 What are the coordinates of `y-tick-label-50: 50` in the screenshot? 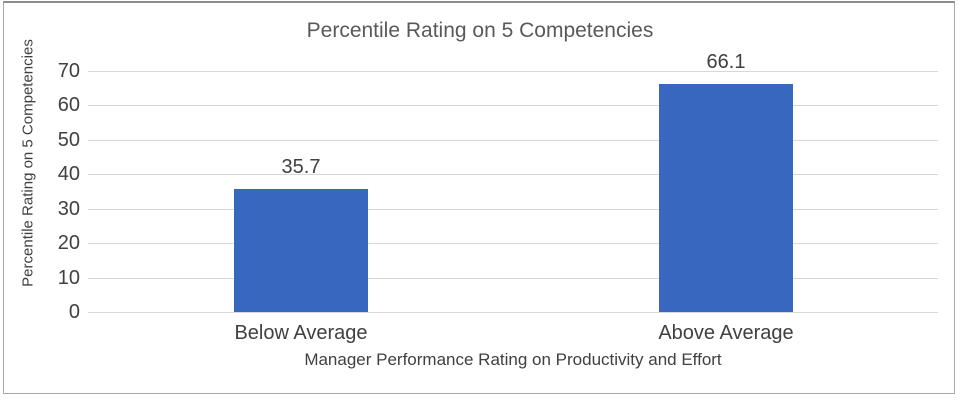 It's located at (68, 140).